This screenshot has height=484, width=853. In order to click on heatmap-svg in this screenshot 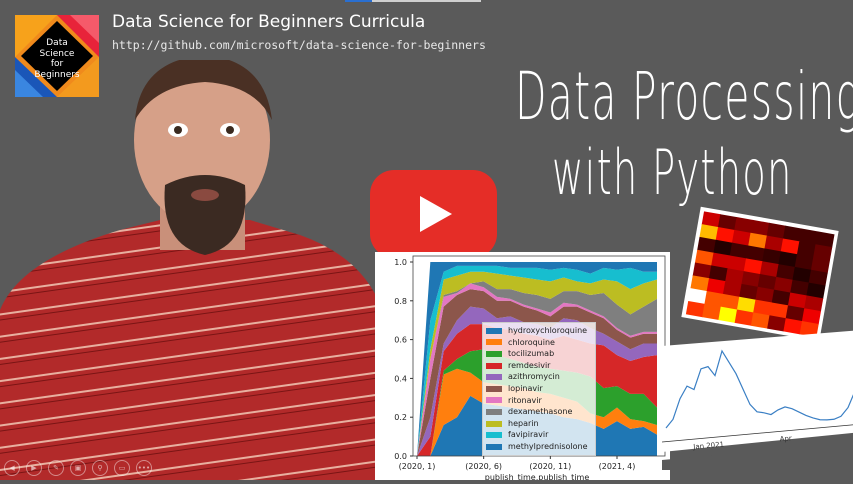, I will do `click(760, 274)`.